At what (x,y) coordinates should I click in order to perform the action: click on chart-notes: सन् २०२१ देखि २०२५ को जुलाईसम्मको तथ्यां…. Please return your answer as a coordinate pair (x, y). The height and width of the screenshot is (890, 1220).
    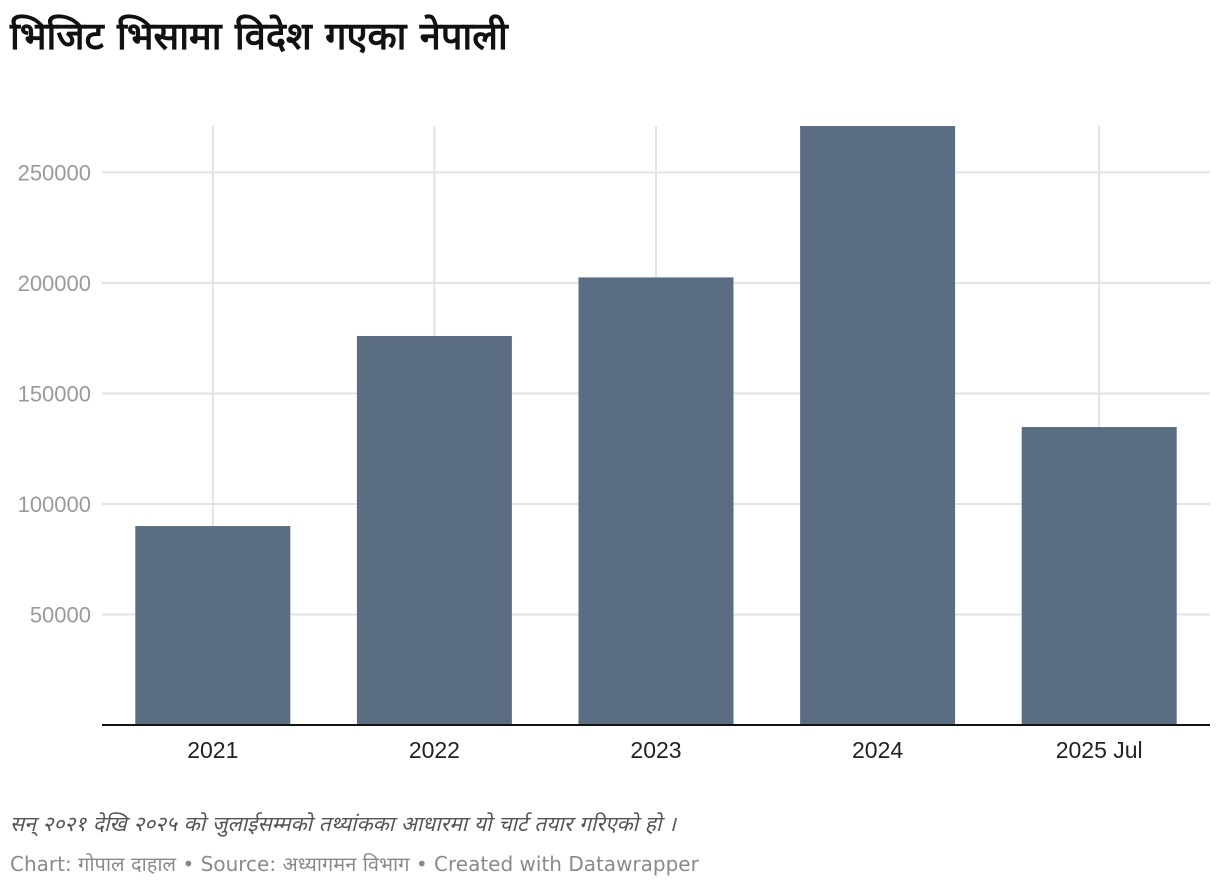
    Looking at the image, I should click on (343, 824).